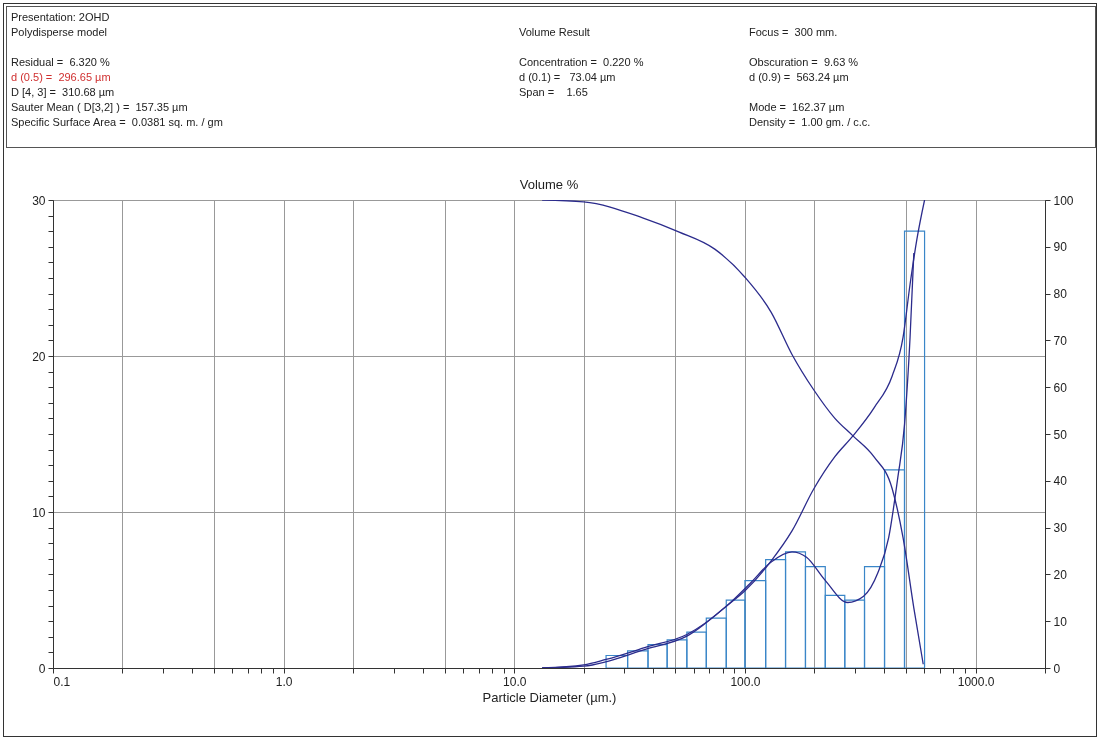  I want to click on chart-title: Volume %, so click(549, 184).